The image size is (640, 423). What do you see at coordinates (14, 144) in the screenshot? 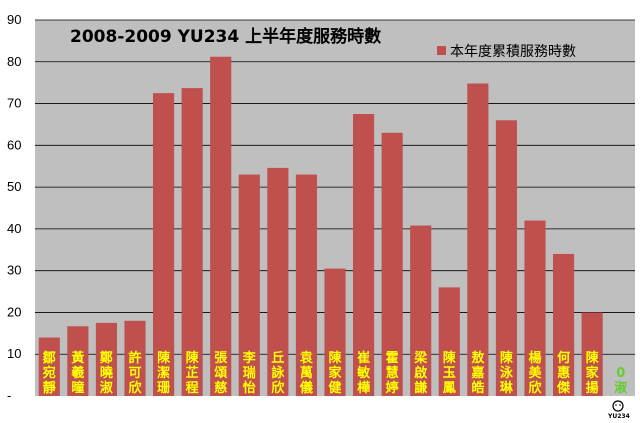
I see `y-tick-label: 60` at bounding box center [14, 144].